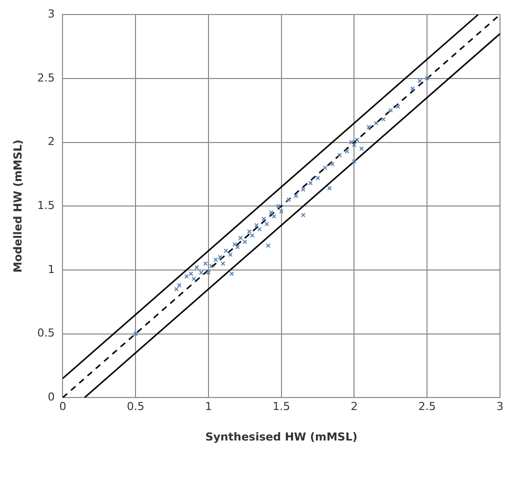 This screenshot has height=478, width=530. I want to click on x-tick-label: 0.5, so click(135, 407).